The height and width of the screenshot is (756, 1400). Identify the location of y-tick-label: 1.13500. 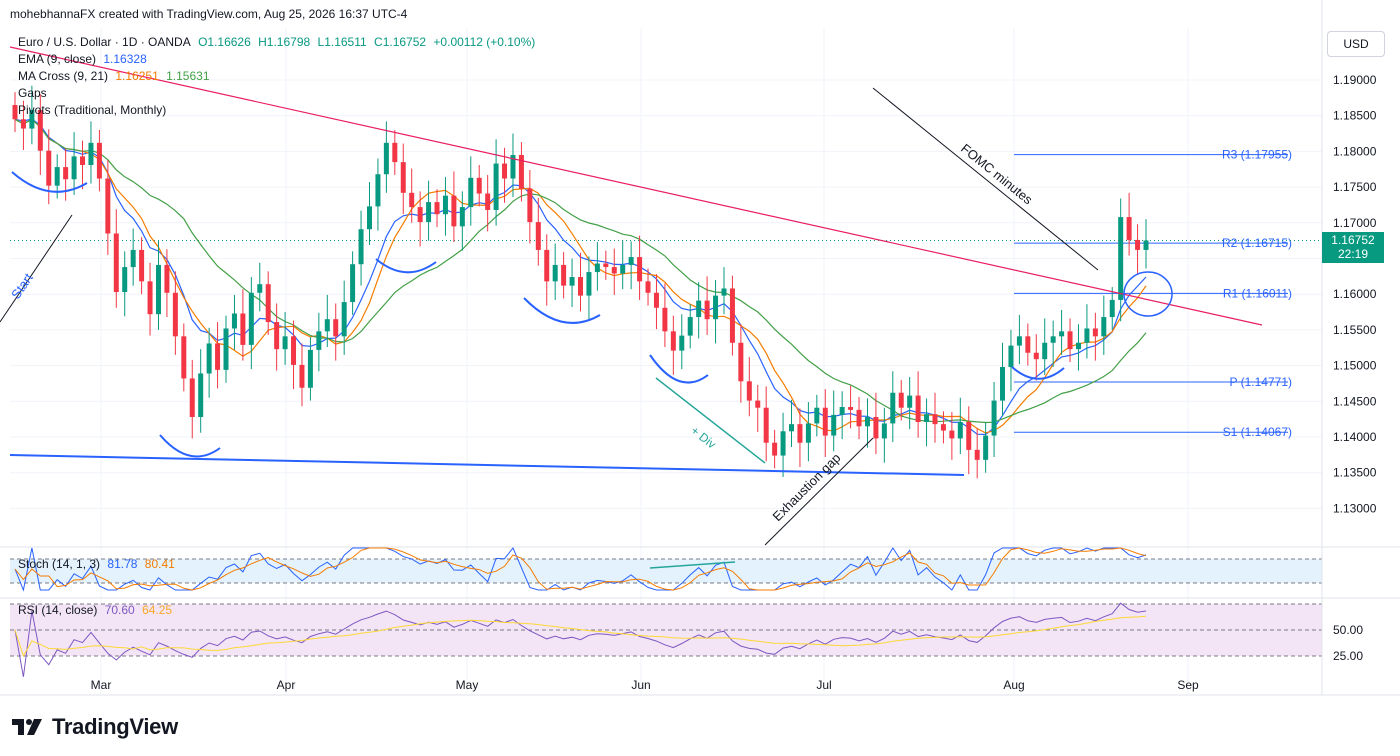
(1355, 473).